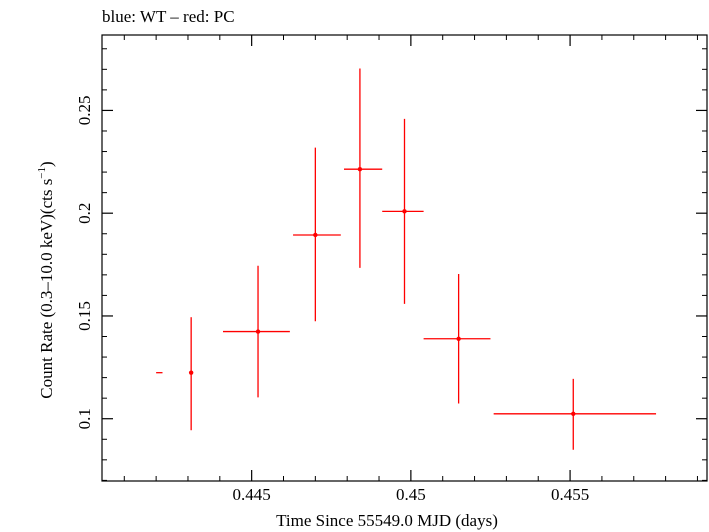  I want to click on y-axis-label-end: ), so click(46, 164).